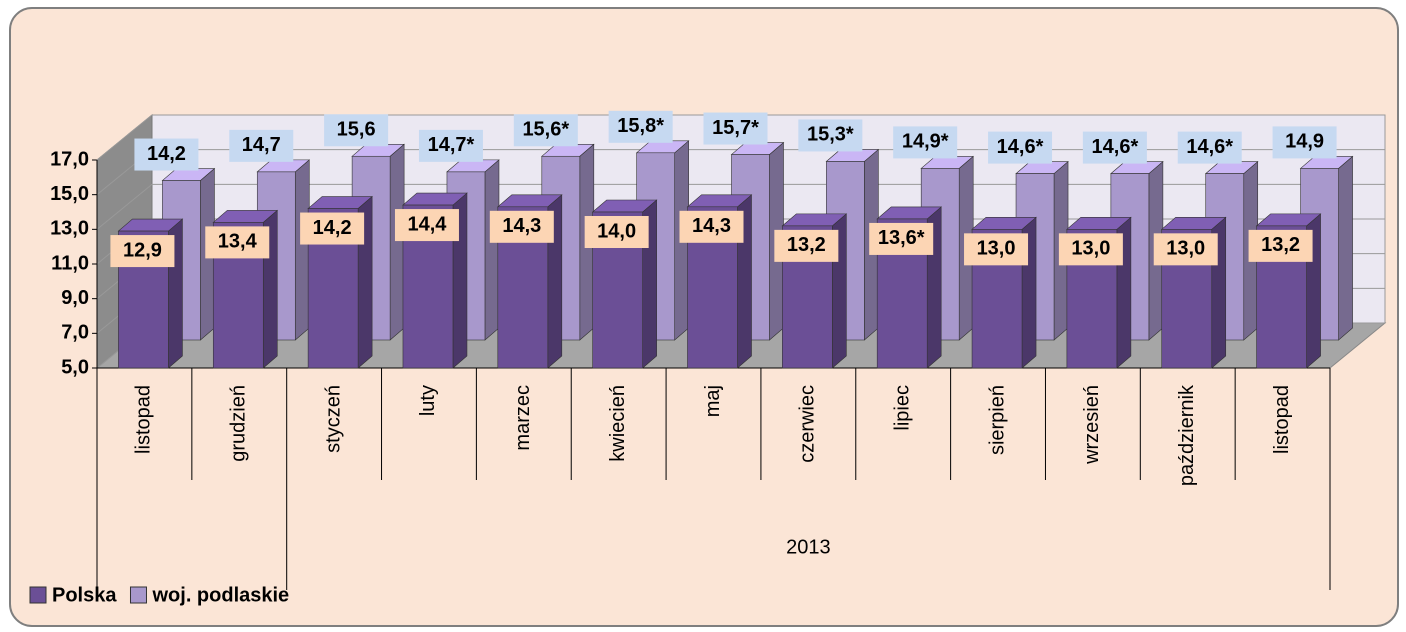 The height and width of the screenshot is (632, 1406). I want to click on y-tick-label: 11,0, so click(70, 263).